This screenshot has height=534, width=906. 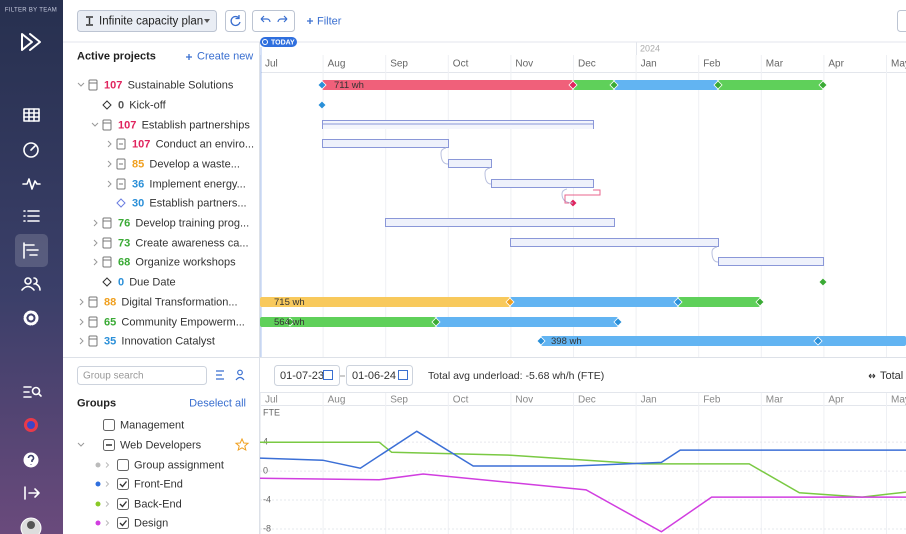 What do you see at coordinates (265, 19) in the screenshot?
I see `undo-icon` at bounding box center [265, 19].